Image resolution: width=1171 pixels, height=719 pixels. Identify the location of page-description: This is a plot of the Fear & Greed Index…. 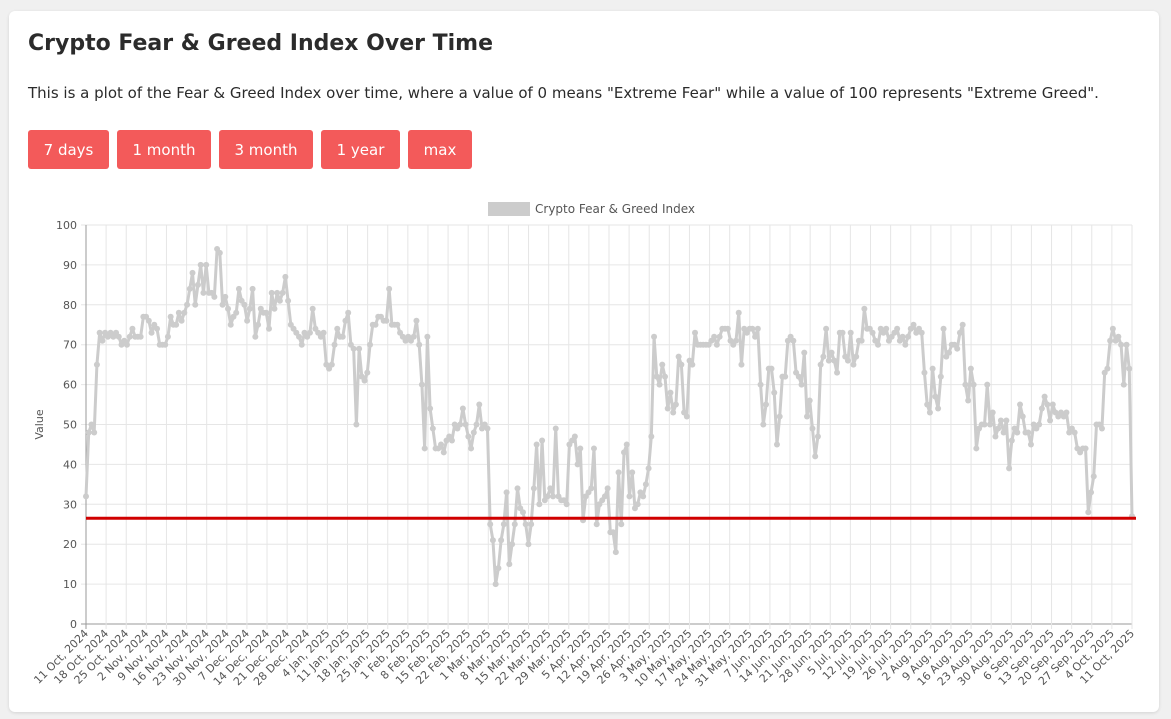
(563, 93).